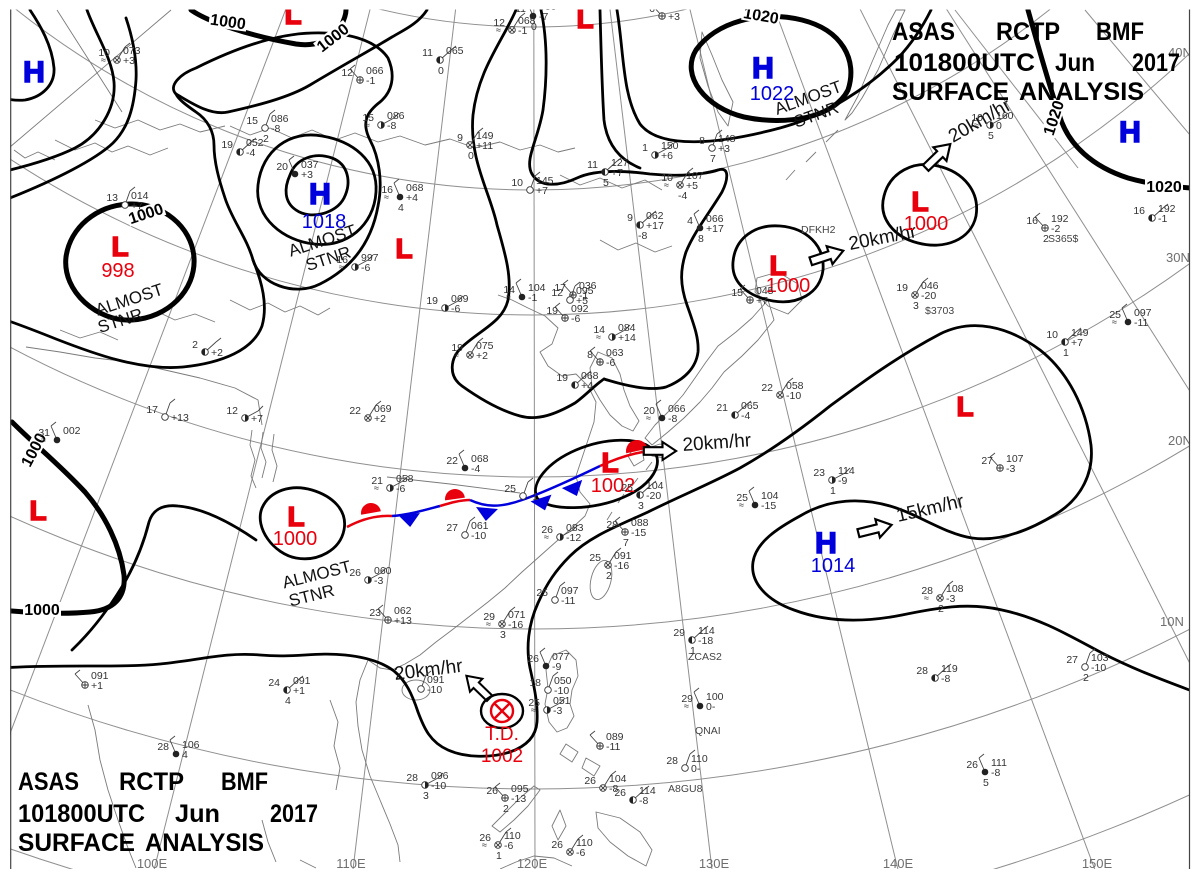 Image resolution: width=1200 pixels, height=878 pixels. What do you see at coordinates (570, 591) in the screenshot?
I see `svg-text: 097` at bounding box center [570, 591].